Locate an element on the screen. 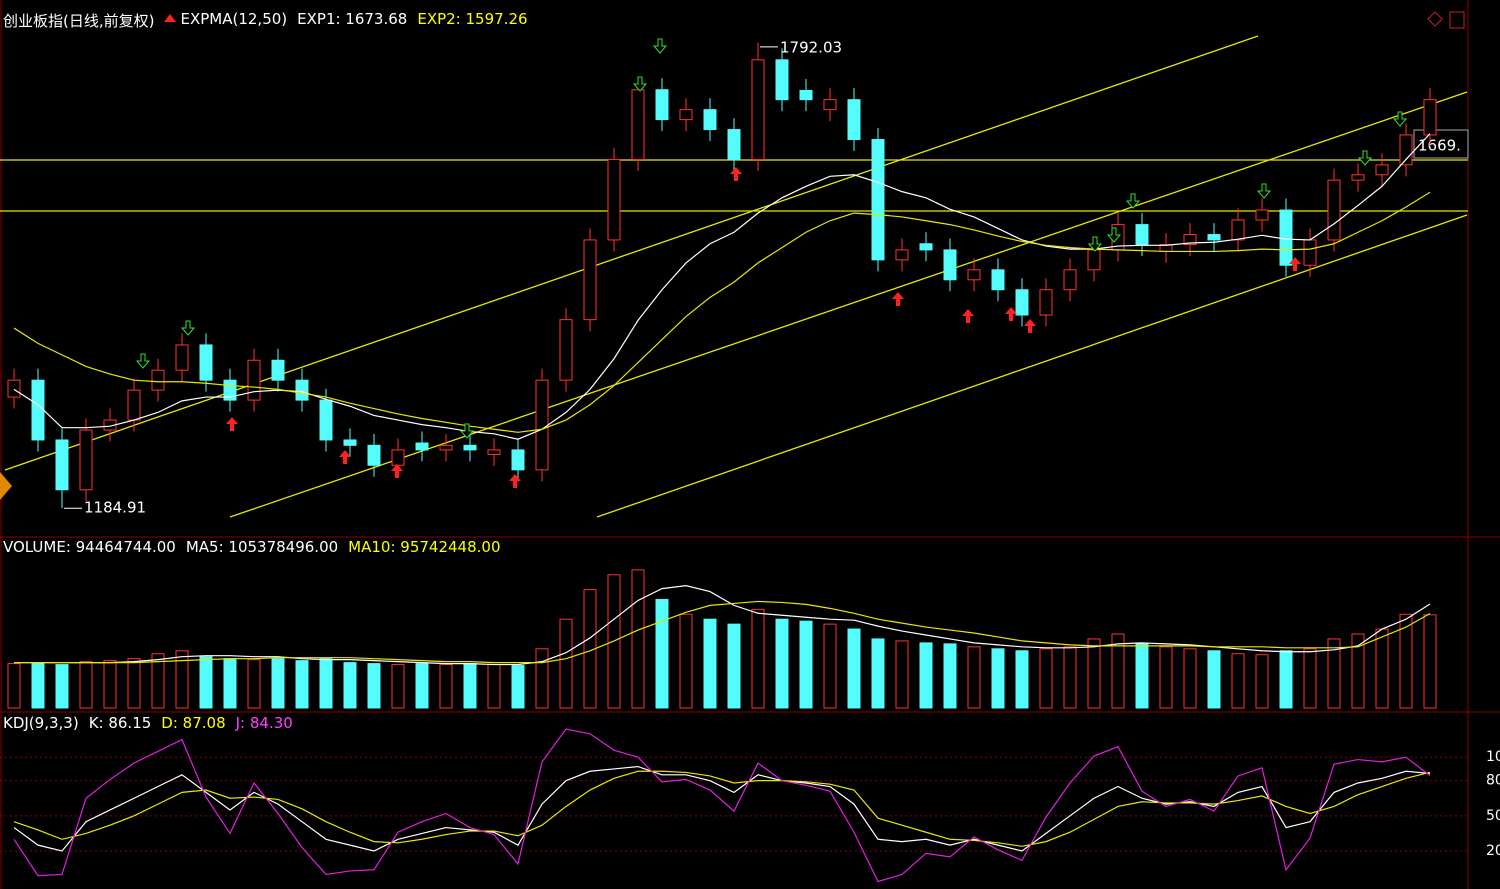 This screenshot has width=1500, height=889. header-item: K: 86.15 is located at coordinates (120, 723).